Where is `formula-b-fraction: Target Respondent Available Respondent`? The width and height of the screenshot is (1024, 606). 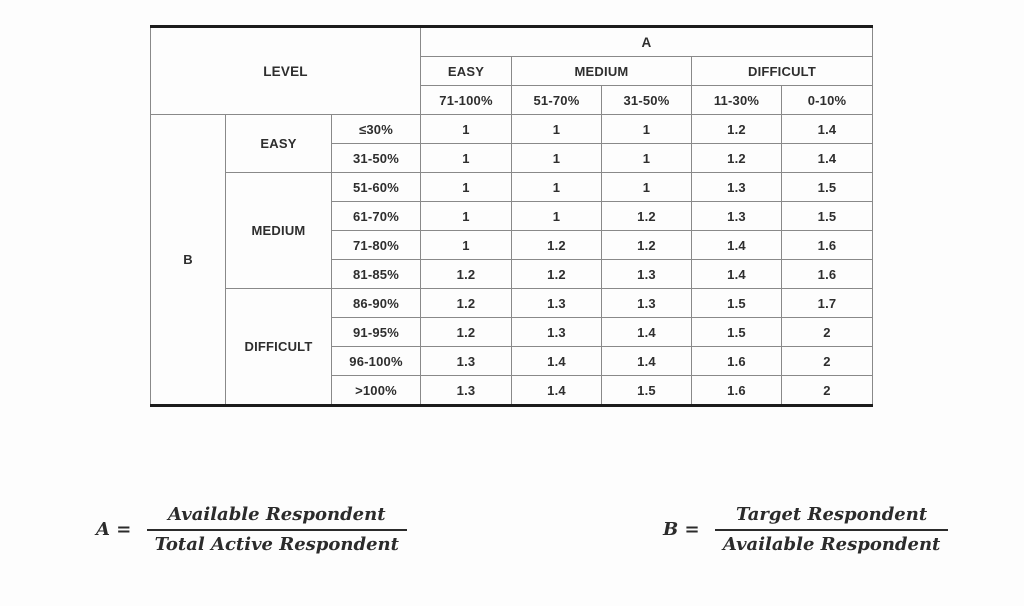 formula-b-fraction: Target Respondent Available Respondent is located at coordinates (831, 530).